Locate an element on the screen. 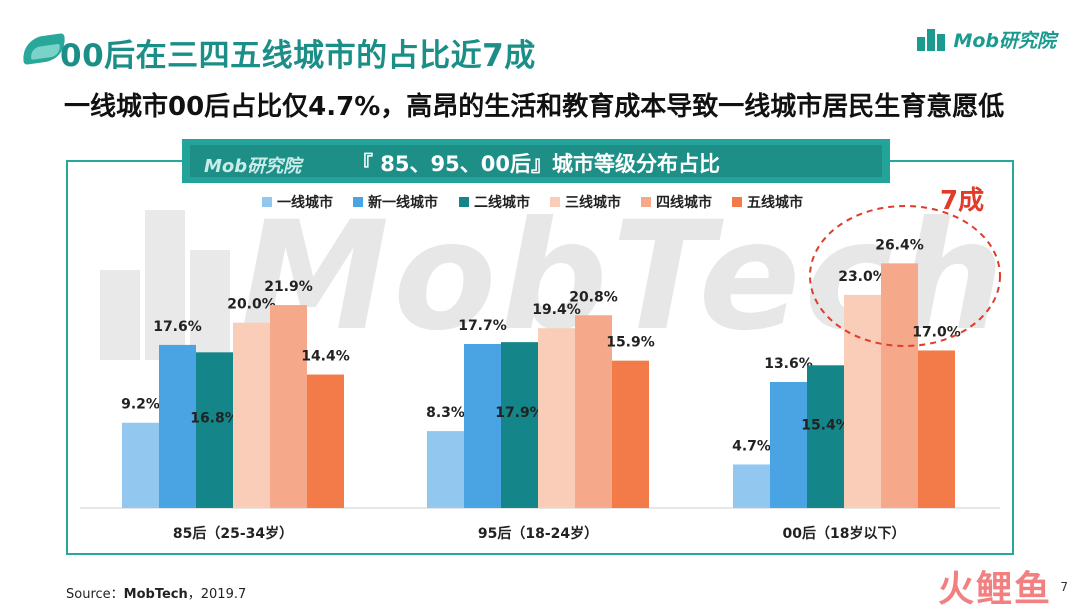 The width and height of the screenshot is (1080, 612). chart-header: Mob研究院 『 85、95、00后』城市等级分布占比 is located at coordinates (536, 161).